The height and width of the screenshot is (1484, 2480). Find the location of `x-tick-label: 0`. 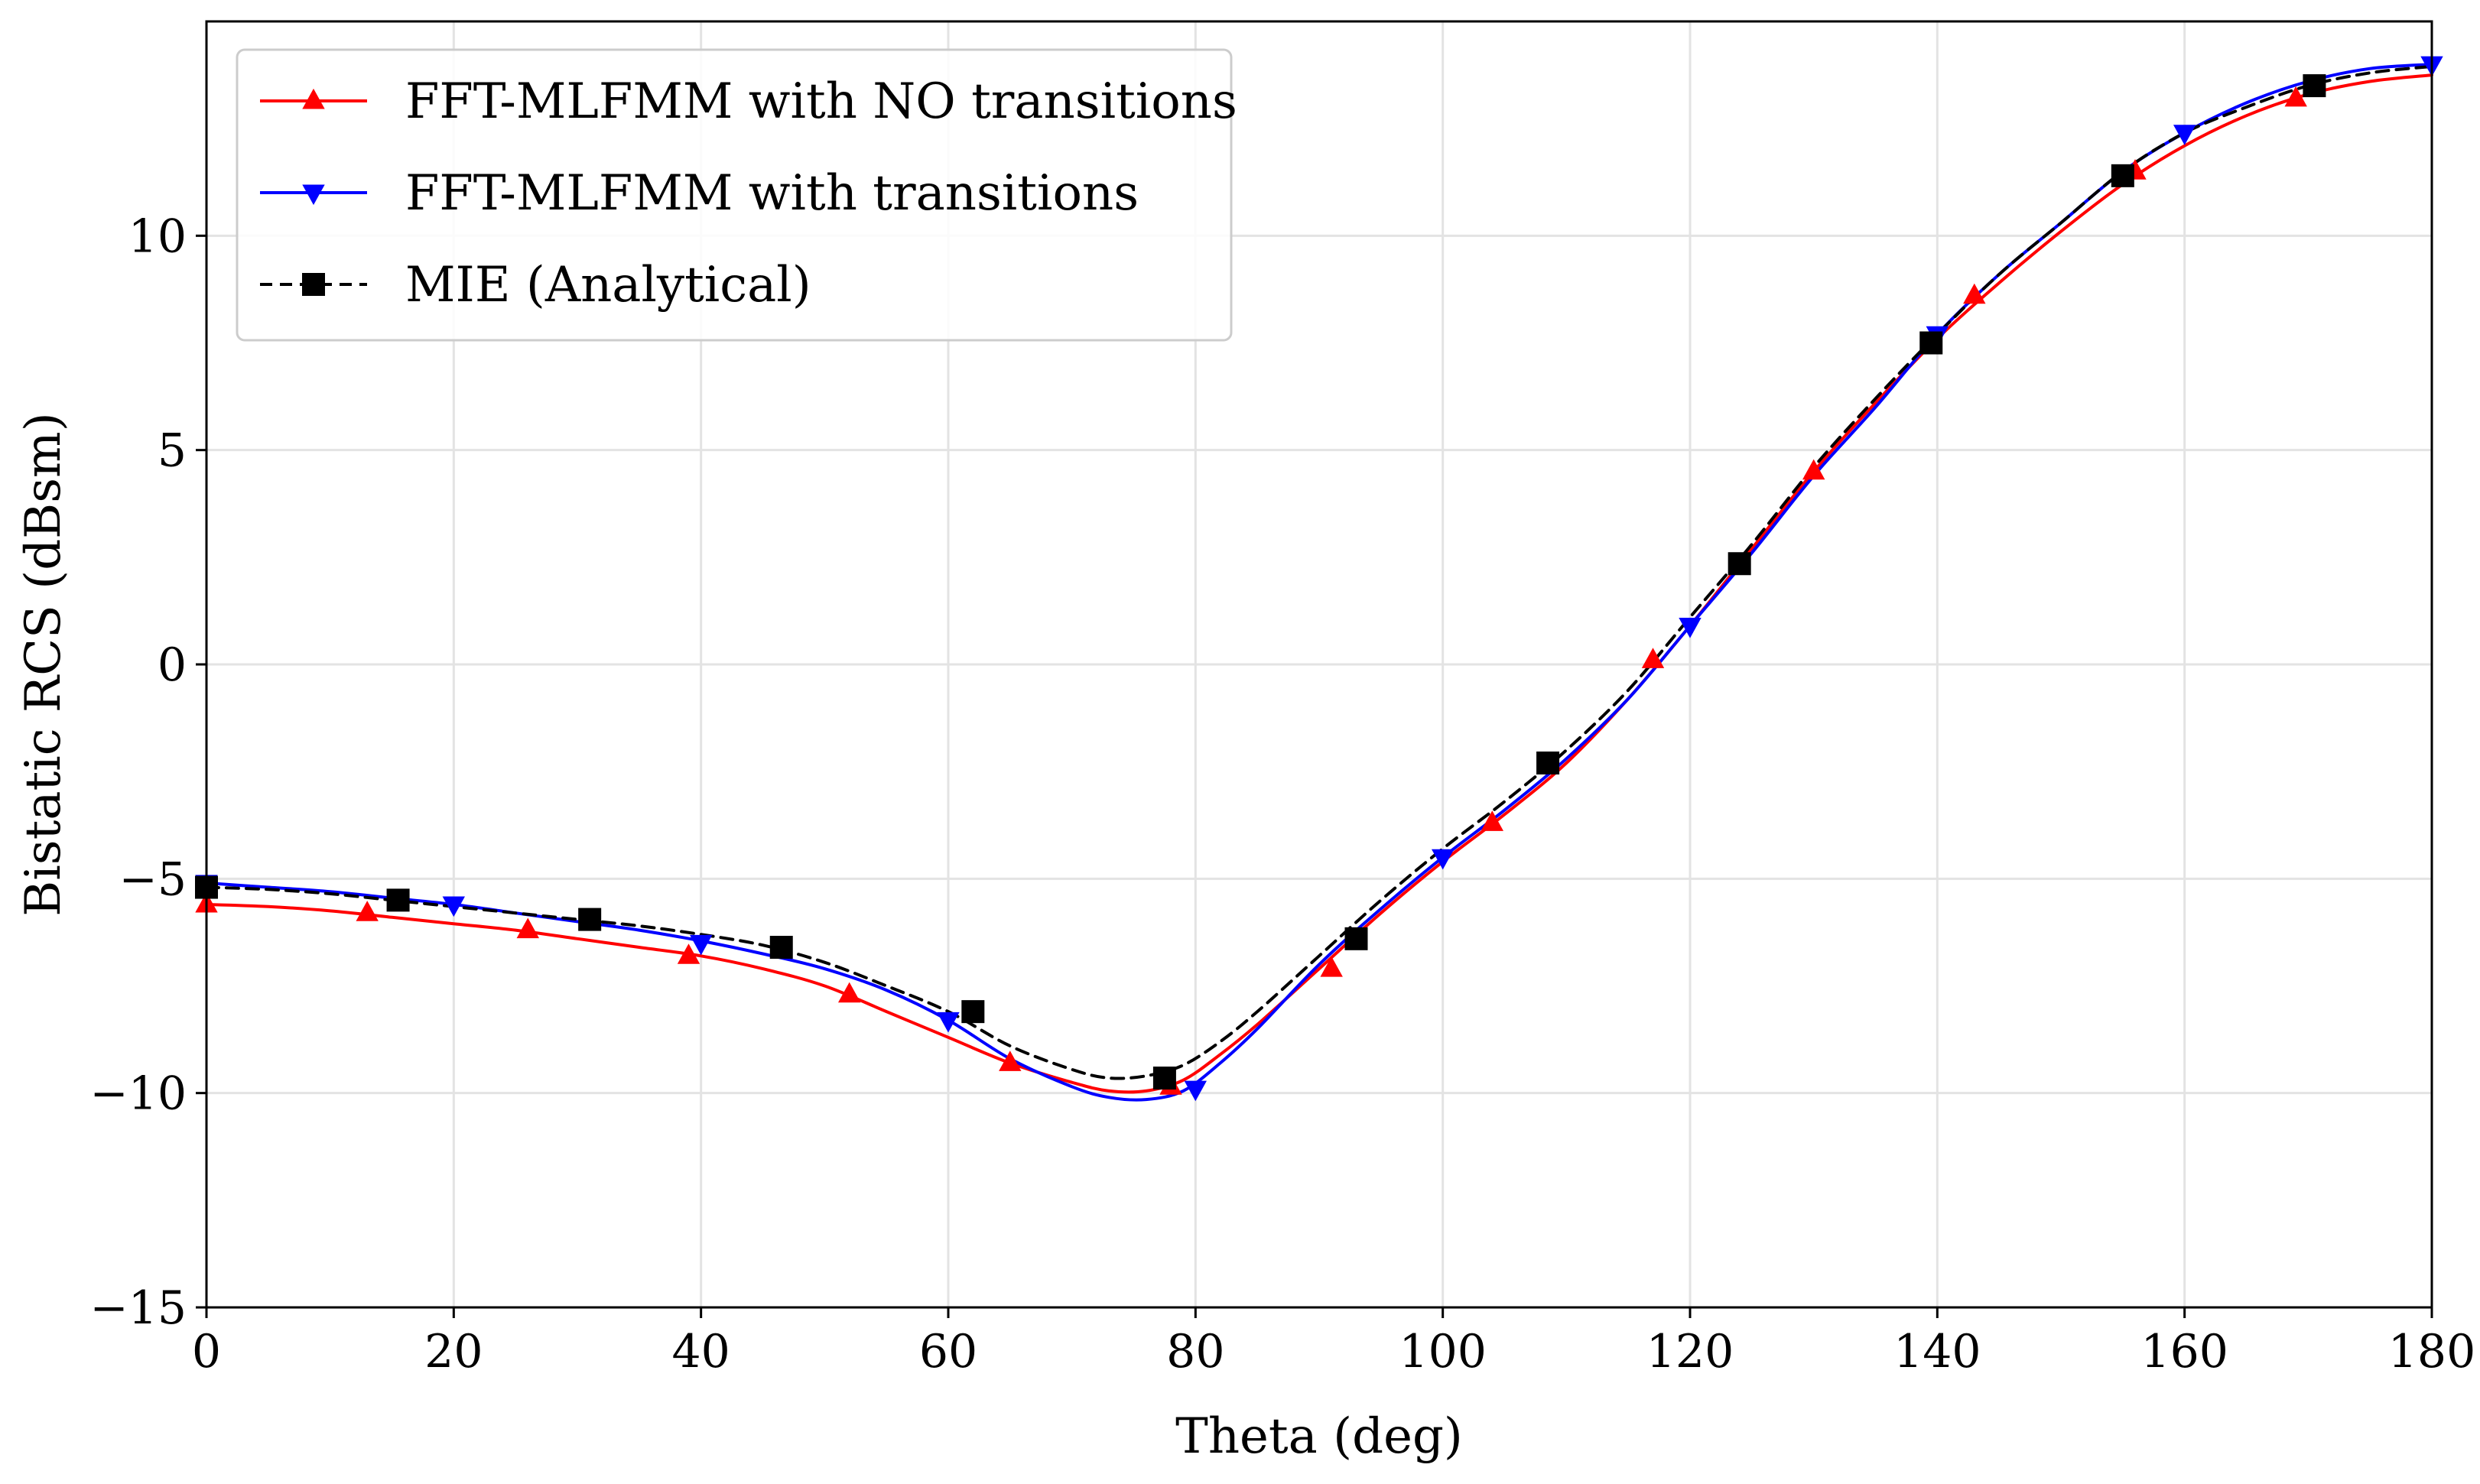

x-tick-label: 0 is located at coordinates (206, 1351).